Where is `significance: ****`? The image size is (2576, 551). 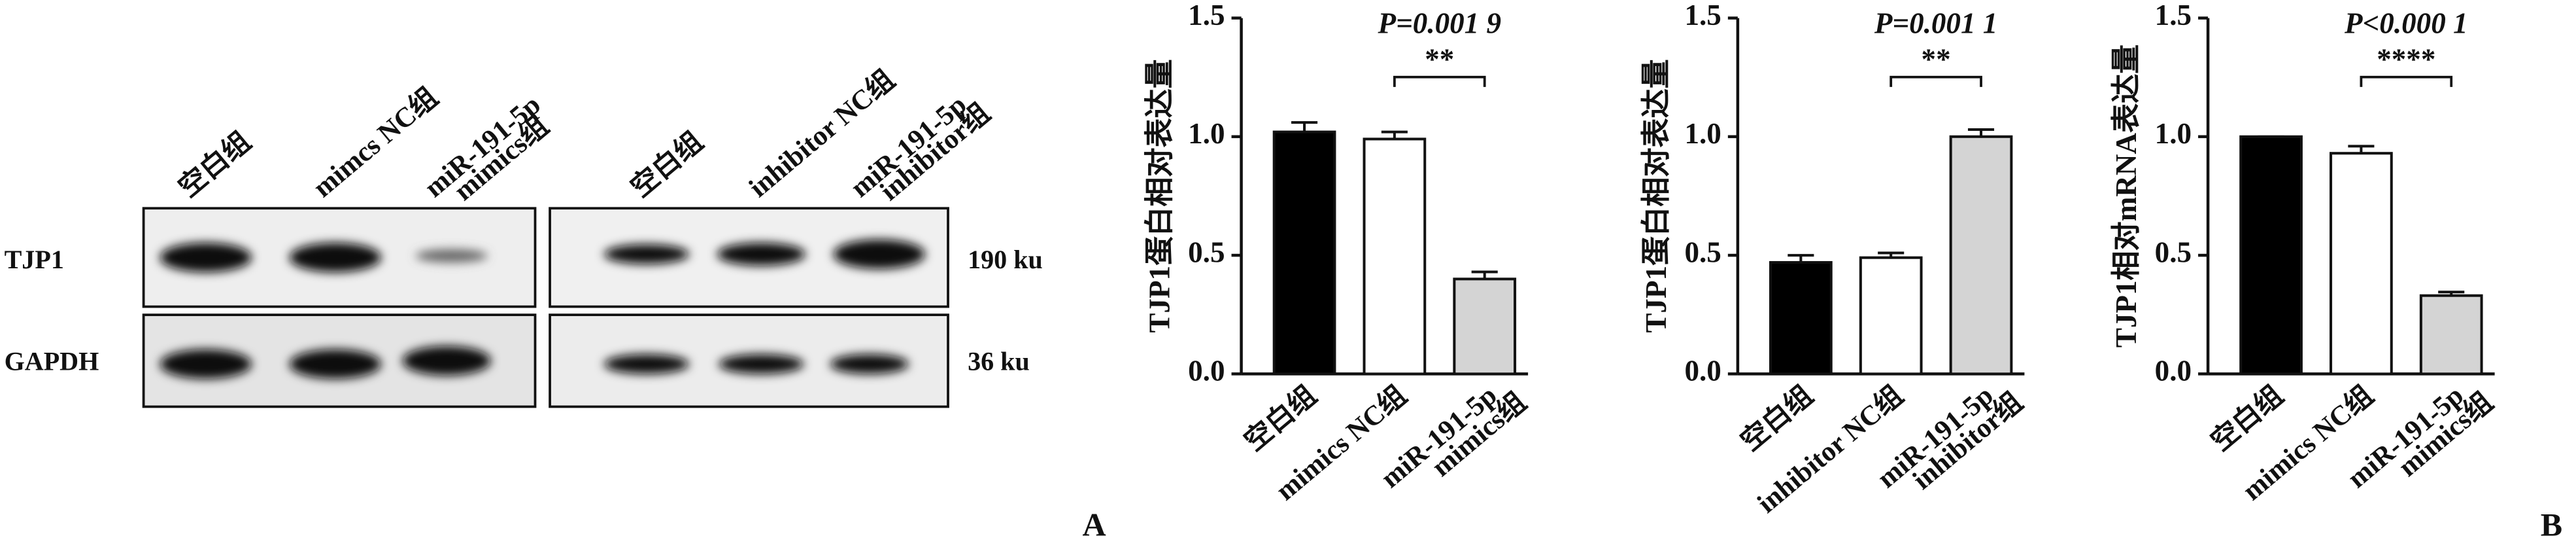 significance: **** is located at coordinates (2406, 59).